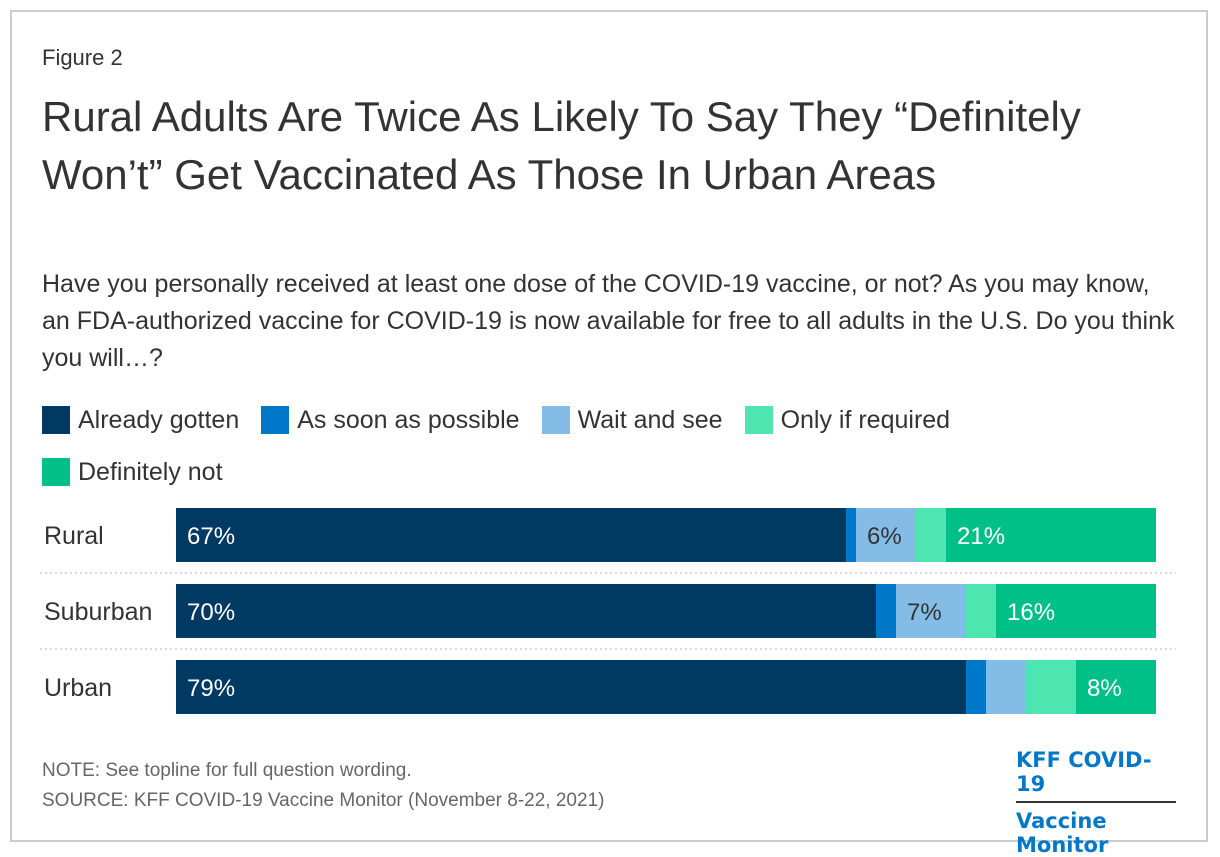 The image size is (1220, 857). What do you see at coordinates (571, 687) in the screenshot?
I see `bar-urban-already-gotten` at bounding box center [571, 687].